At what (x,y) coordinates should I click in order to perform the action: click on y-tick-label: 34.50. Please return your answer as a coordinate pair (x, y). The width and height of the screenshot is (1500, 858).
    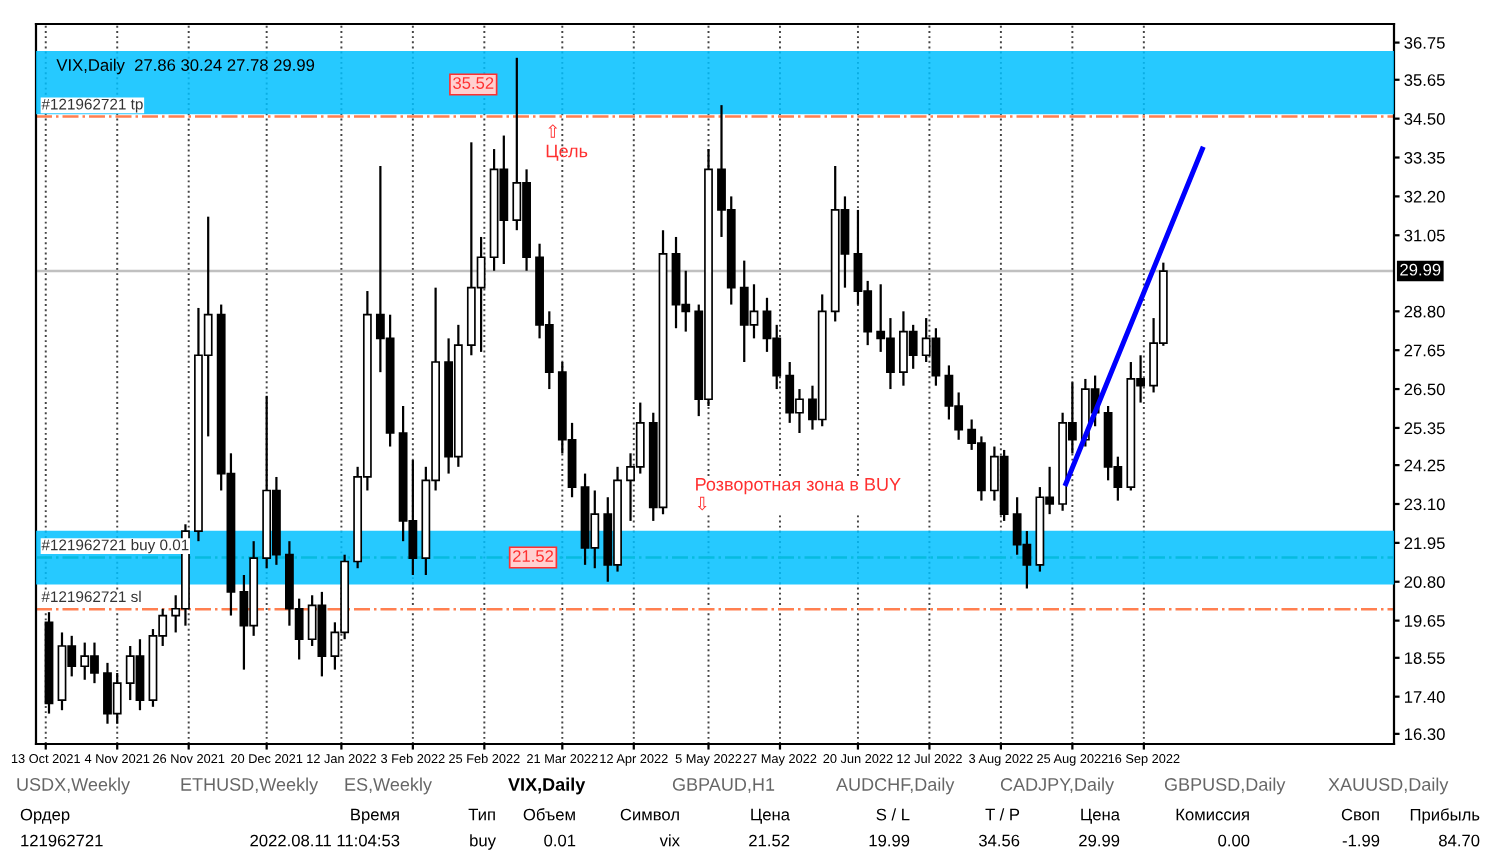
    Looking at the image, I should click on (1424, 119).